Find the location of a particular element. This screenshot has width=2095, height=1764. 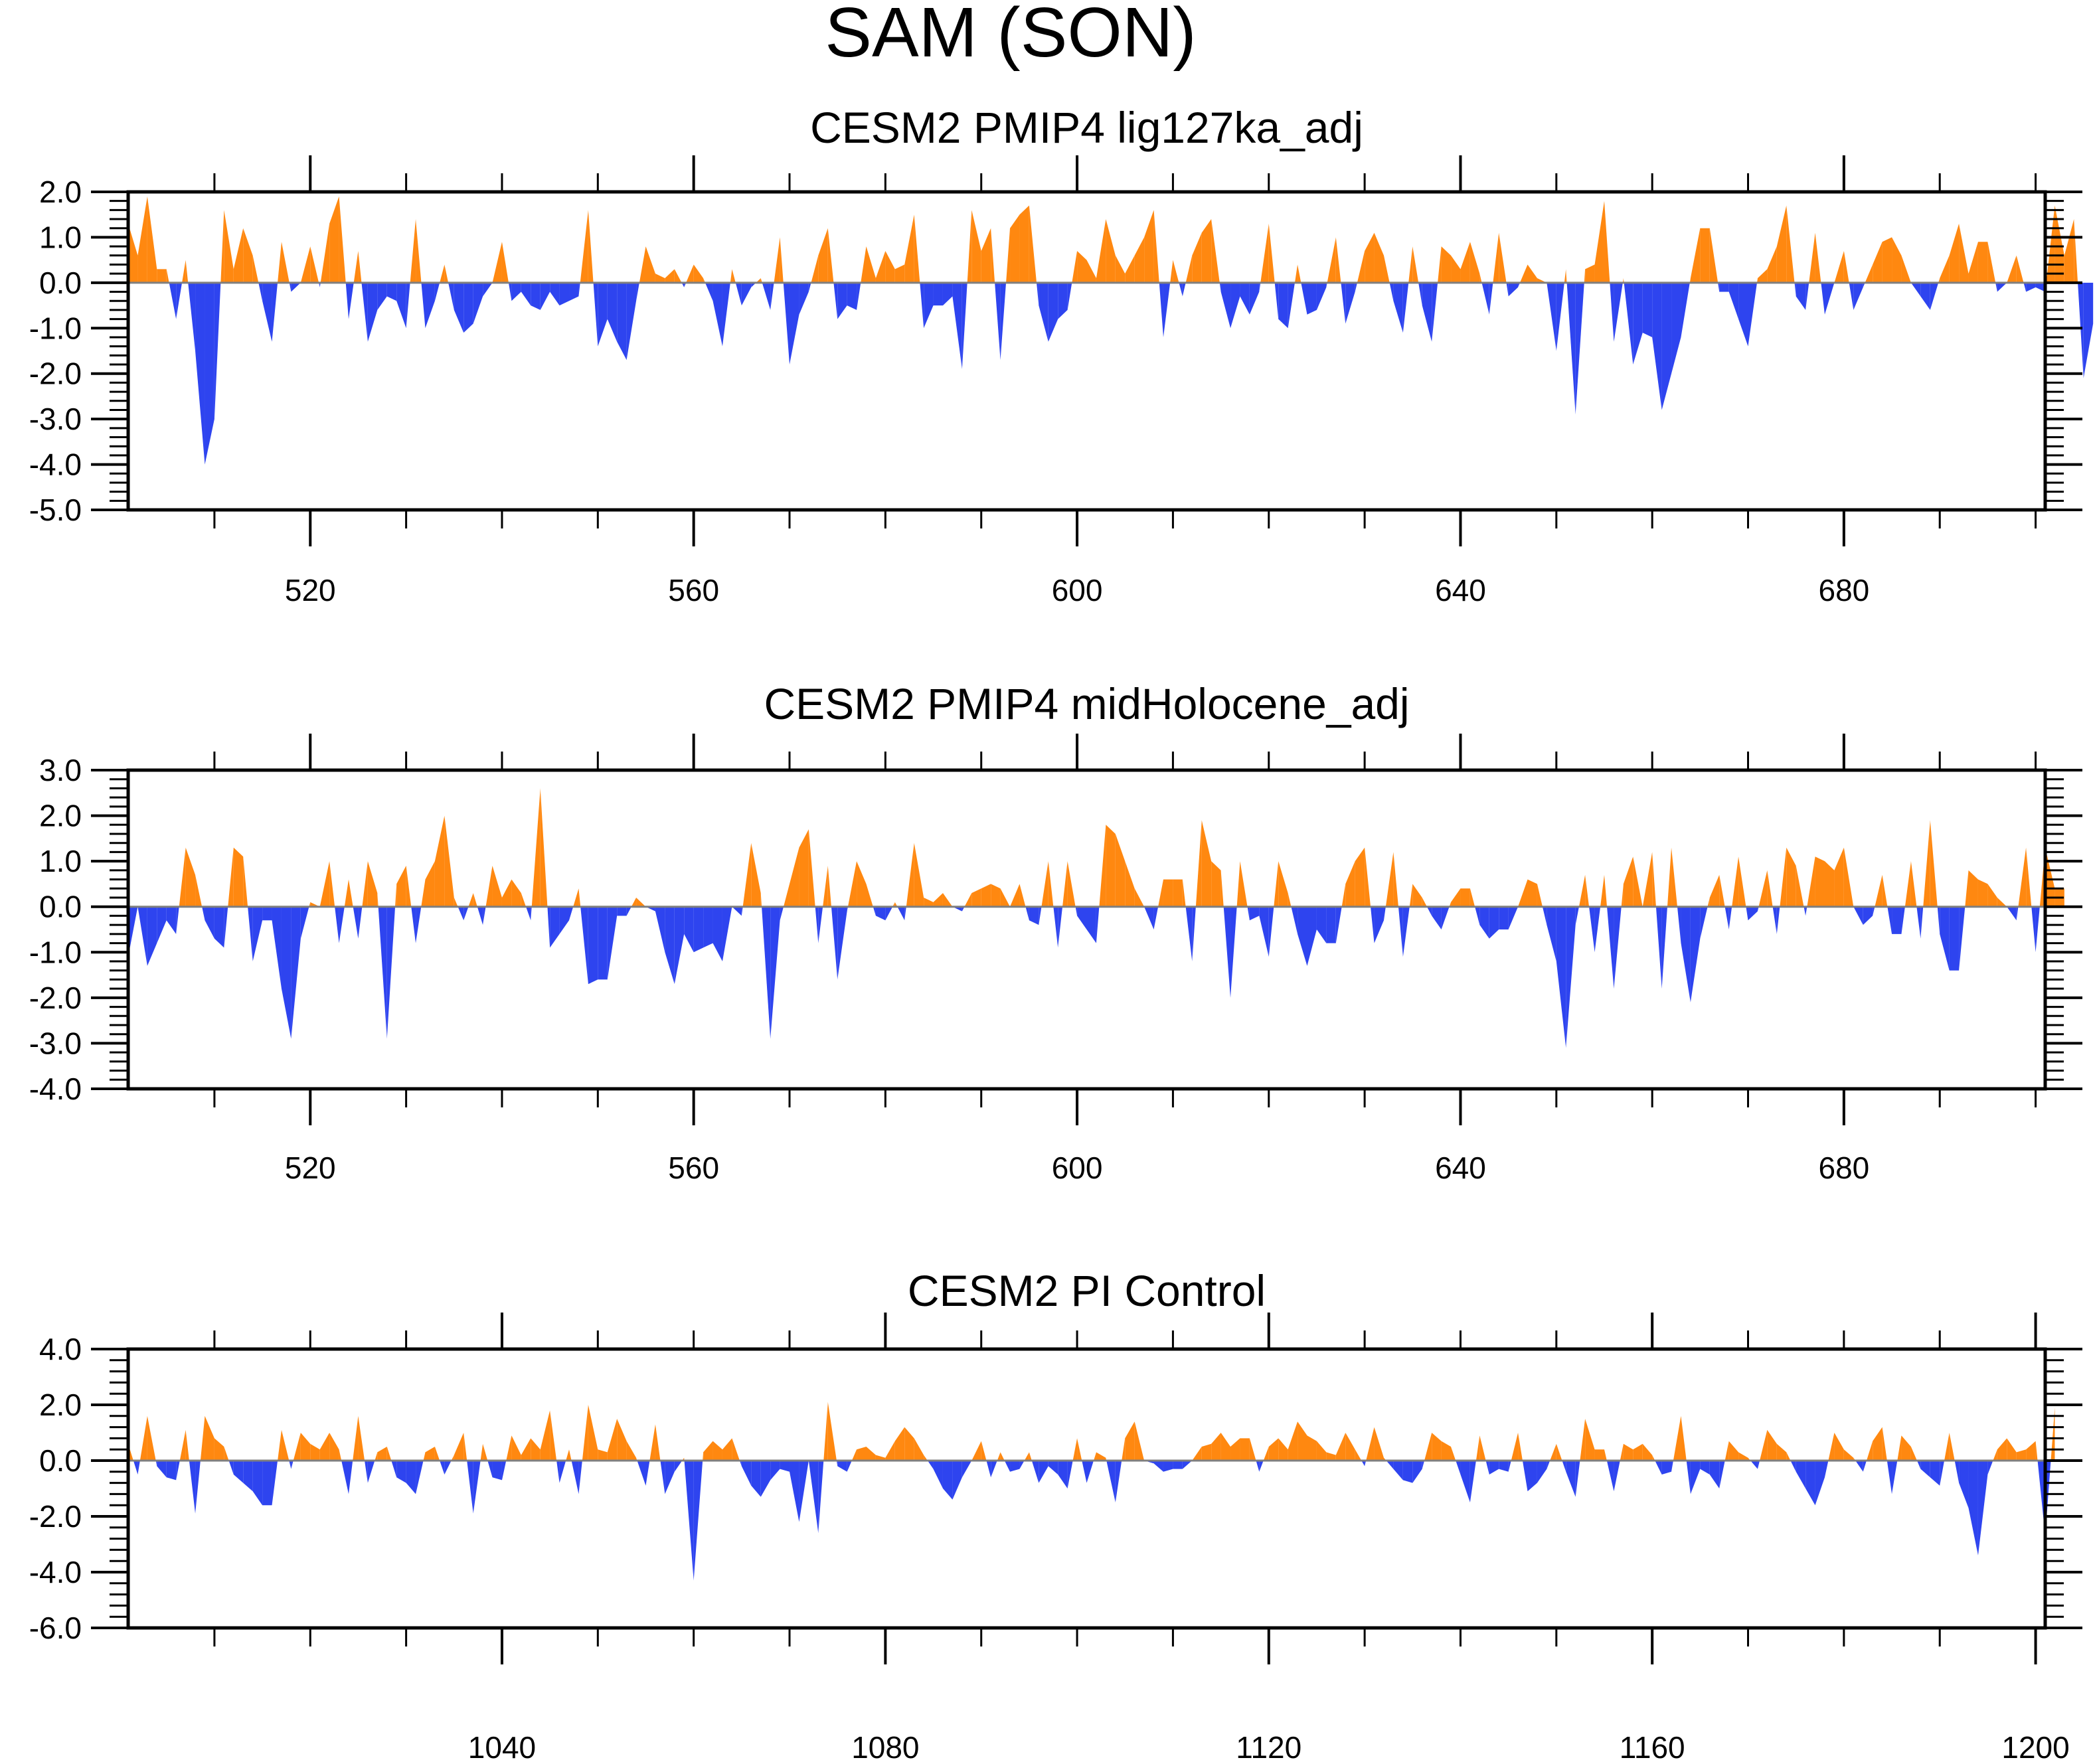

y-tick-label: -2.0 is located at coordinates (56, 998).